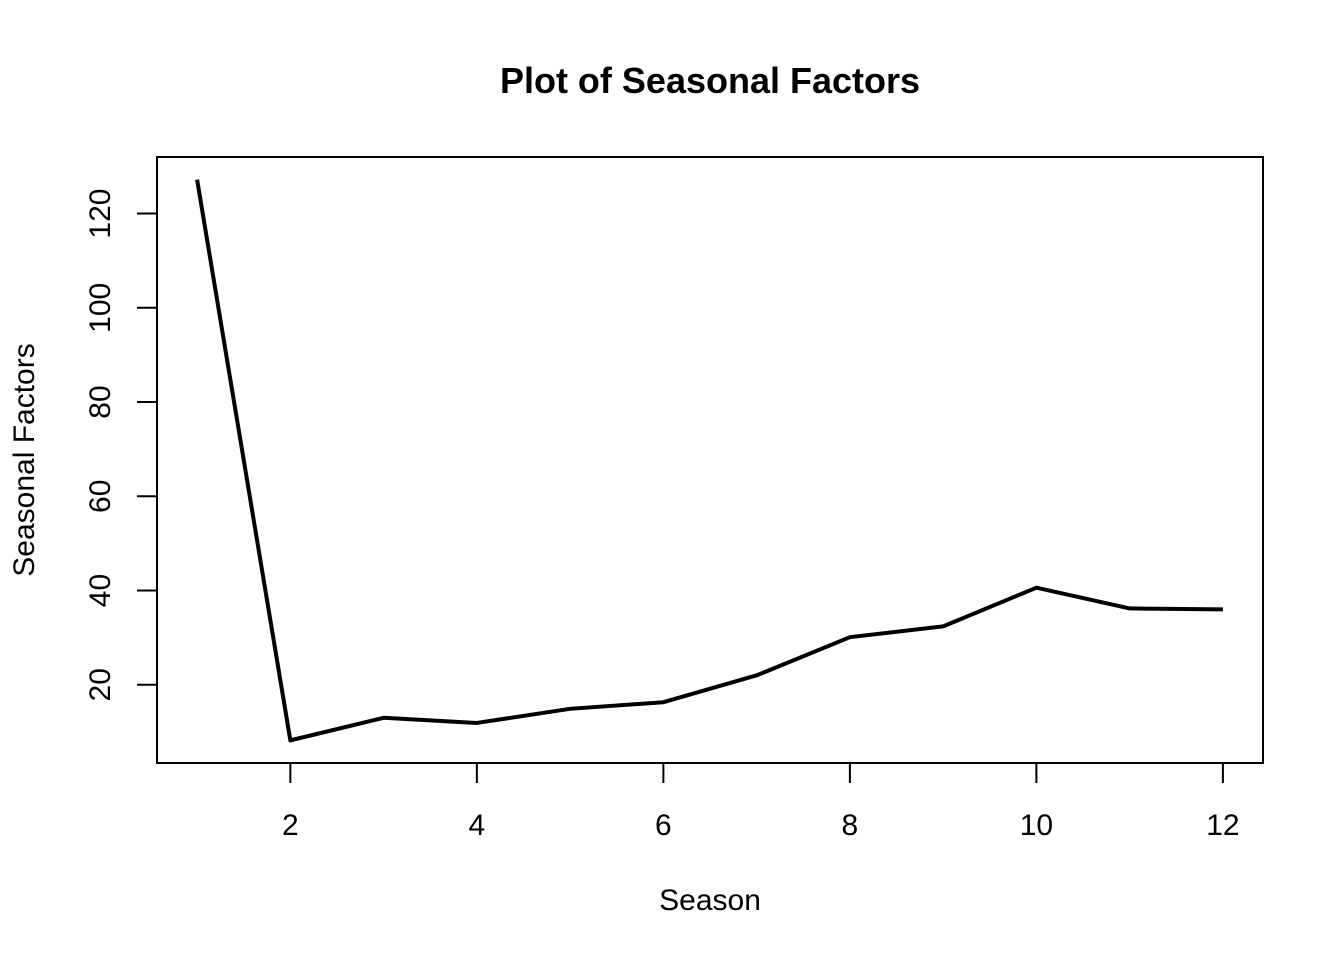 The width and height of the screenshot is (1344, 960). I want to click on y-tick-label: 120, so click(100, 214).